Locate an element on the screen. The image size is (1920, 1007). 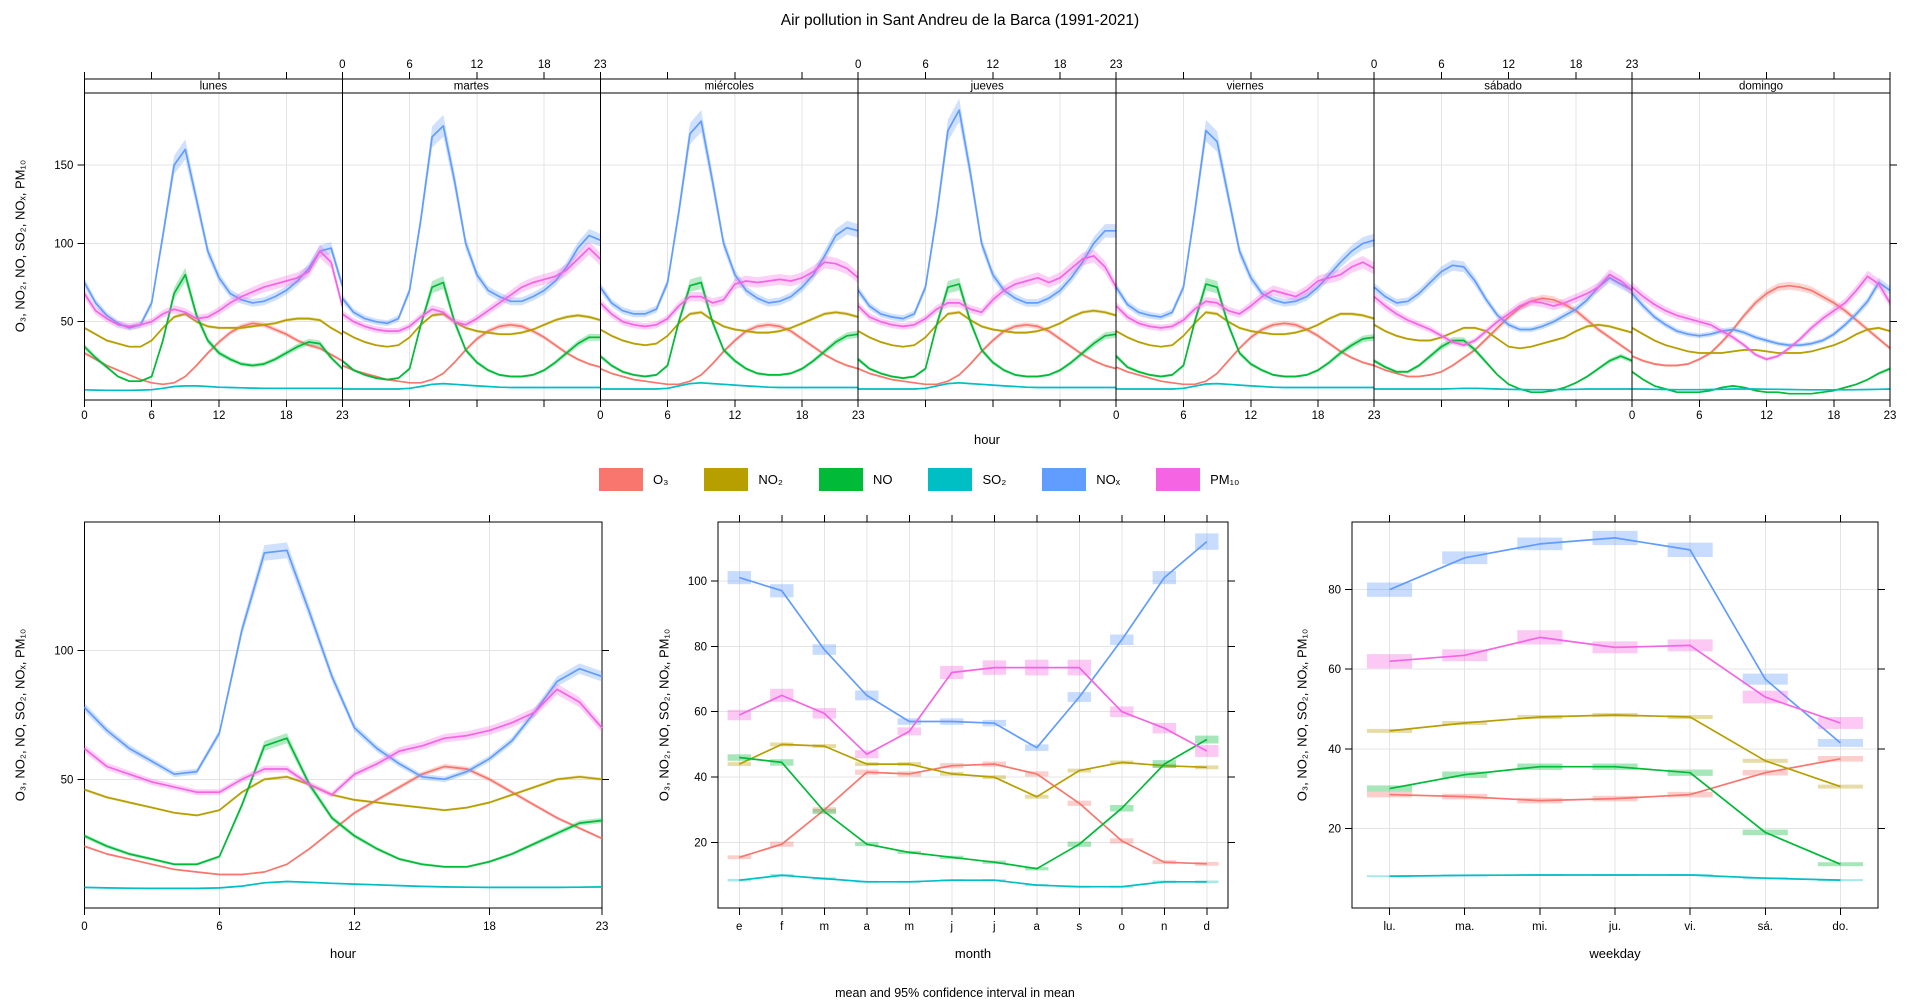
no2-swatch-icon is located at coordinates (726, 479).